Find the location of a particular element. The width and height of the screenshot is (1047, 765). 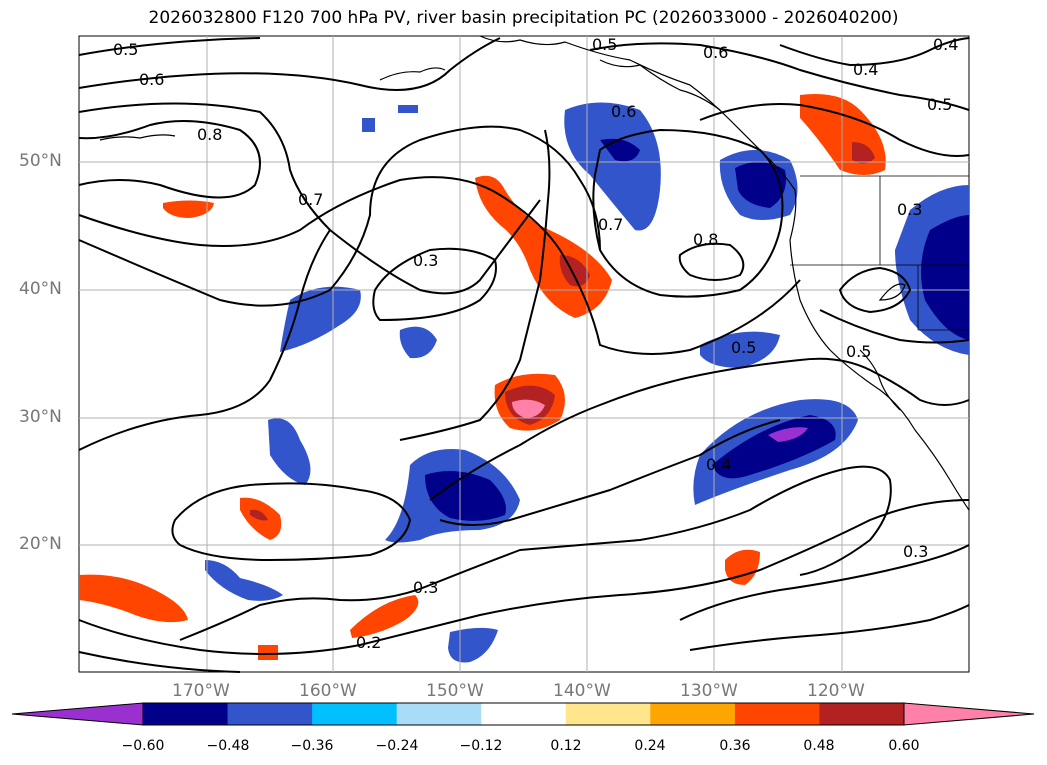

lon-label-140W: 140°W is located at coordinates (582, 691).